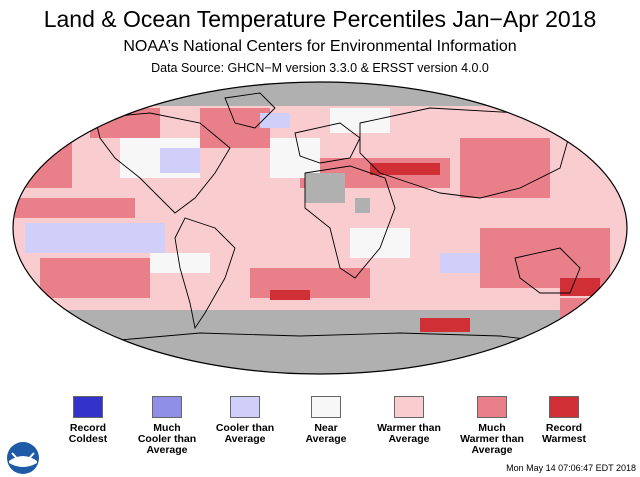 This screenshot has width=640, height=477. What do you see at coordinates (88, 420) in the screenshot?
I see `legend-record-coldest: Record Coldest` at bounding box center [88, 420].